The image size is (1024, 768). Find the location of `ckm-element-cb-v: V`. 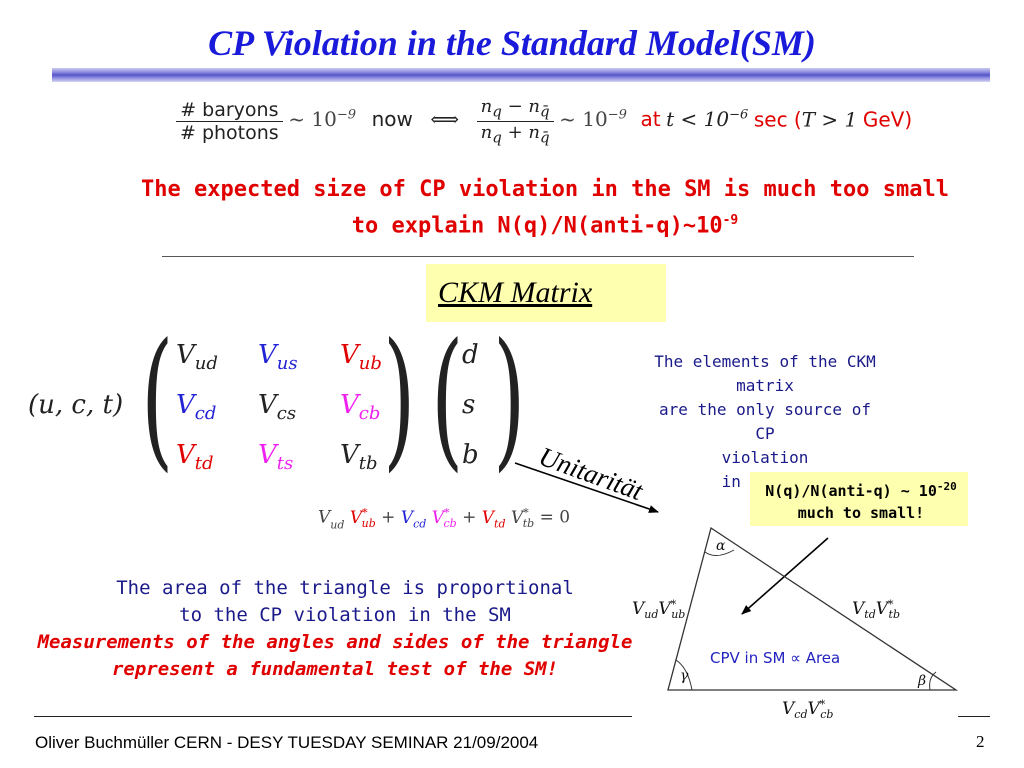

ckm-element-cb-v: V is located at coordinates (349, 405).